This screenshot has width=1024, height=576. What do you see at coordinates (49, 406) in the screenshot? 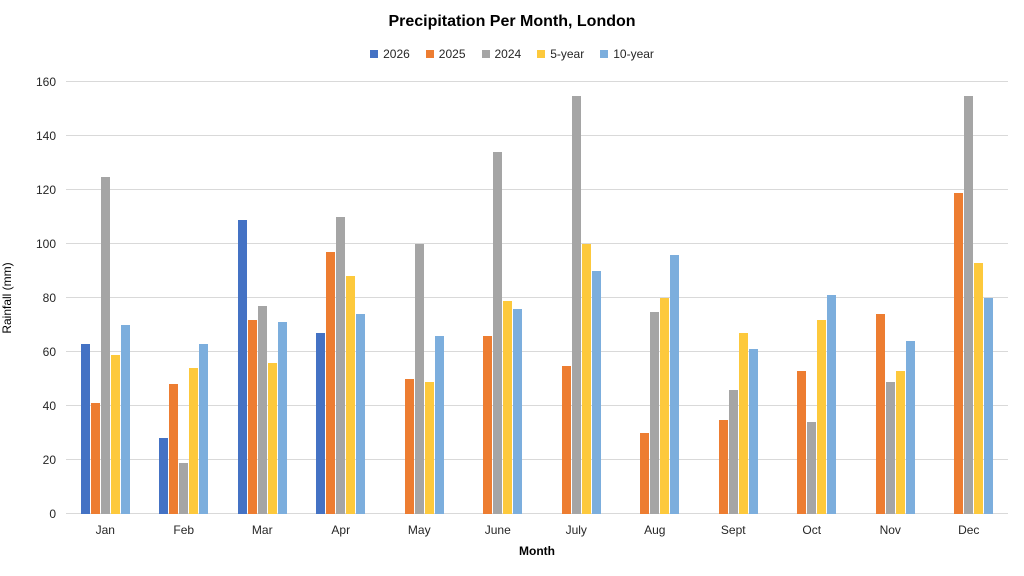
I see `y-tick-40: 40` at bounding box center [49, 406].